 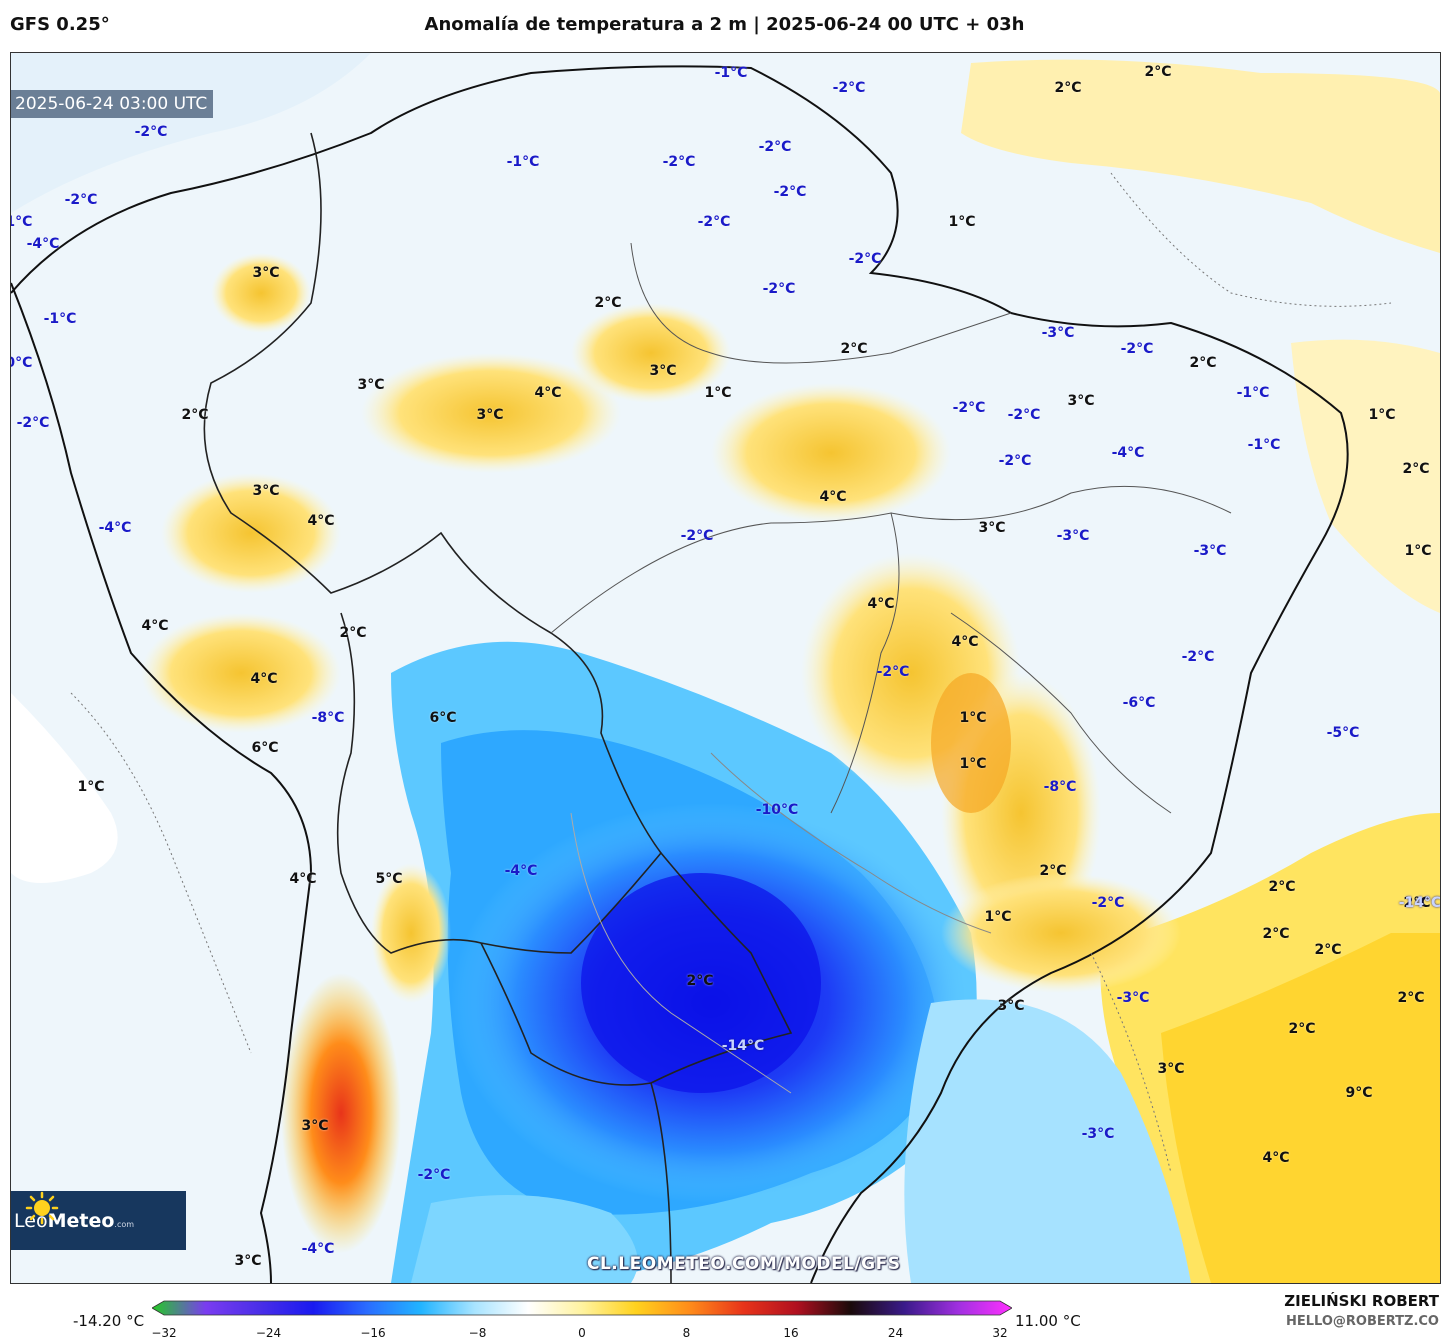 What do you see at coordinates (389, 879) in the screenshot?
I see `anomaly-label: 5°C` at bounding box center [389, 879].